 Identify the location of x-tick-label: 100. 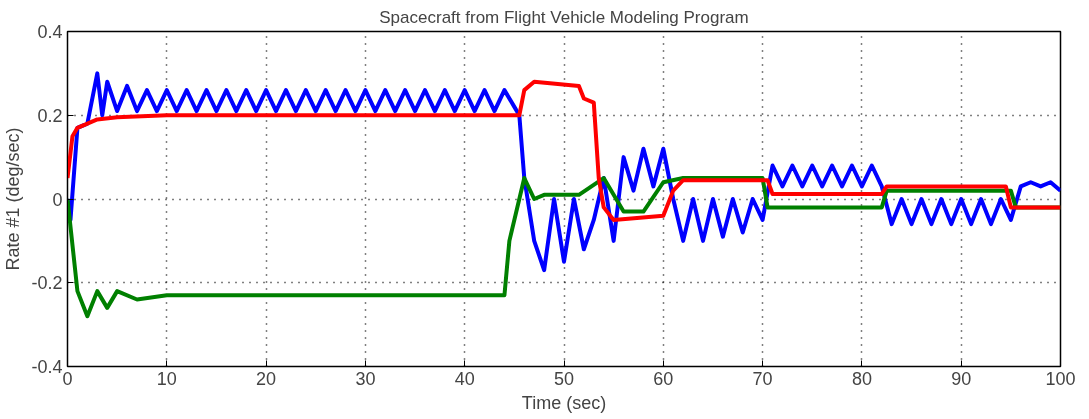
(1060, 378).